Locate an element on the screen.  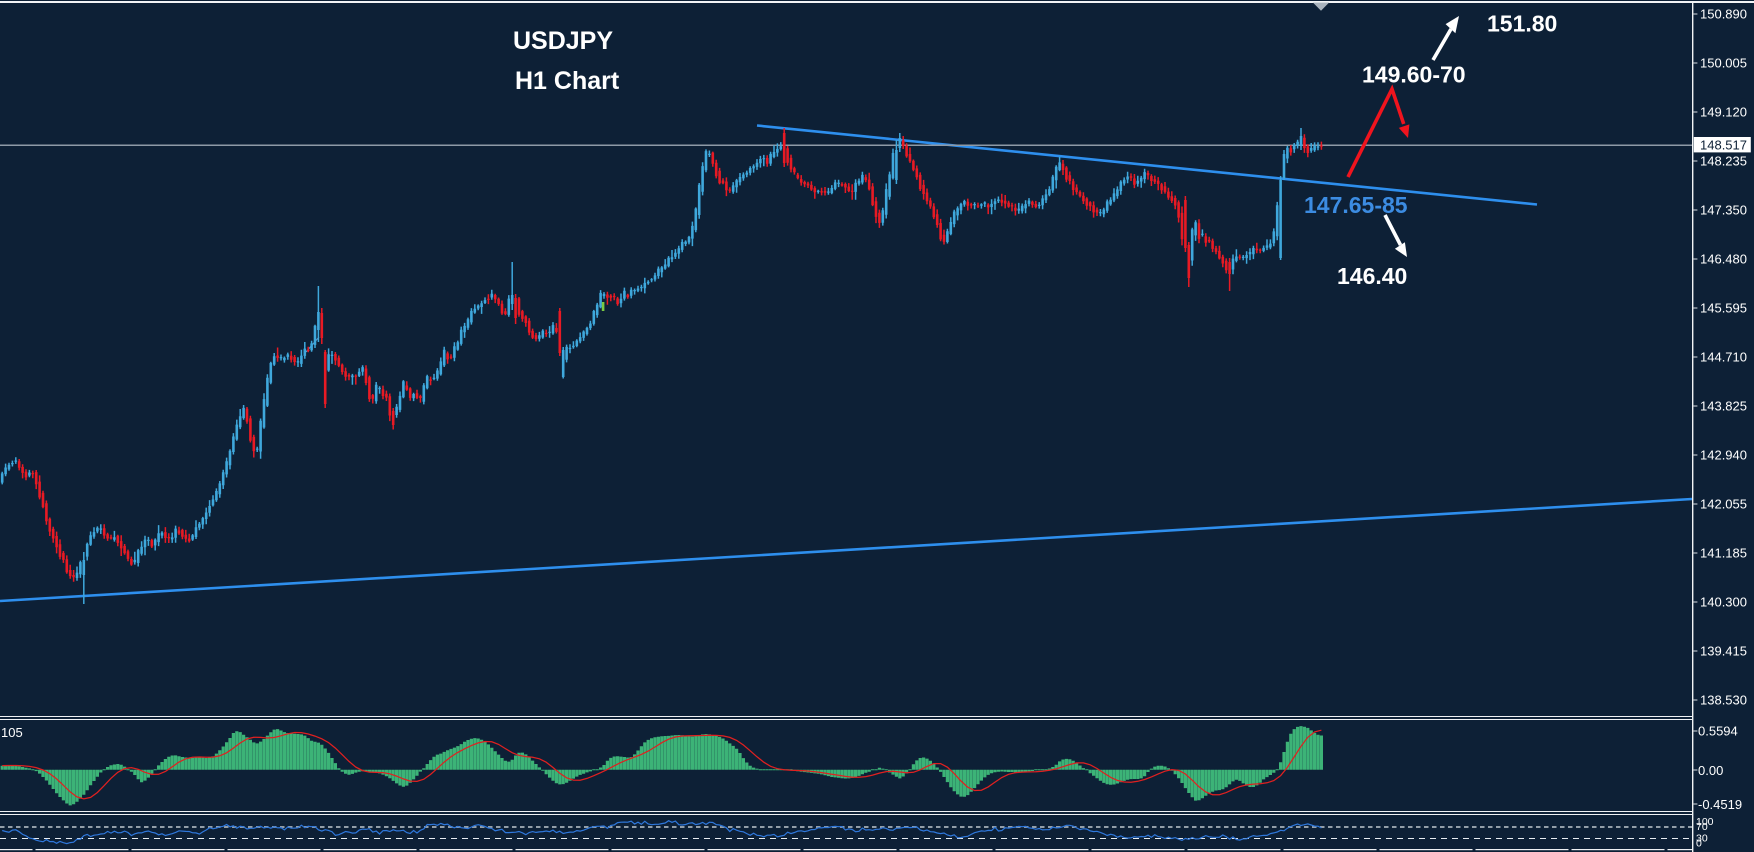
svg-text: 70 is located at coordinates (1702, 827).